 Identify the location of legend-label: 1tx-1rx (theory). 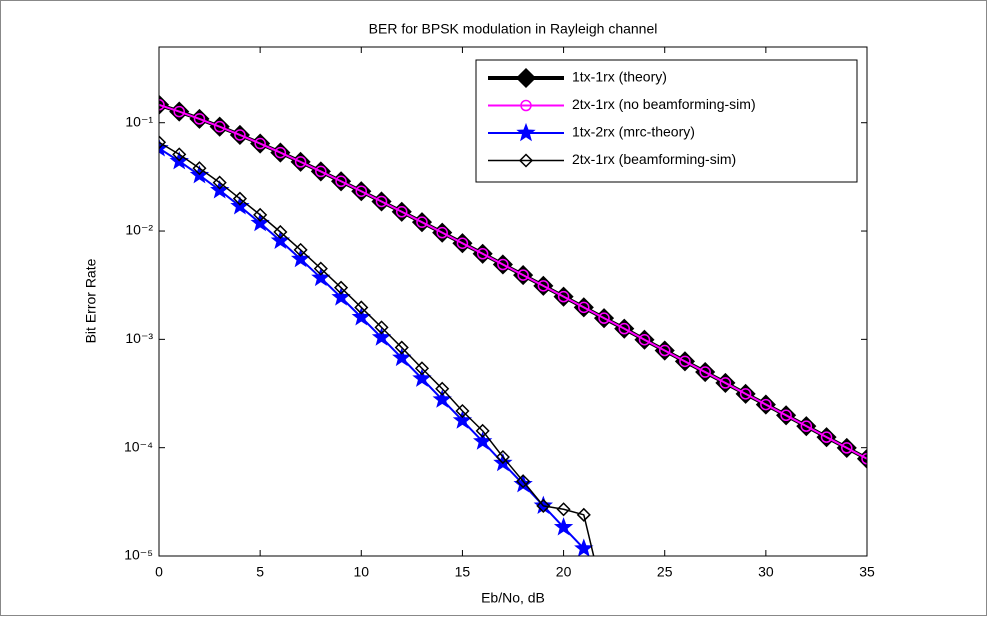
(619, 77).